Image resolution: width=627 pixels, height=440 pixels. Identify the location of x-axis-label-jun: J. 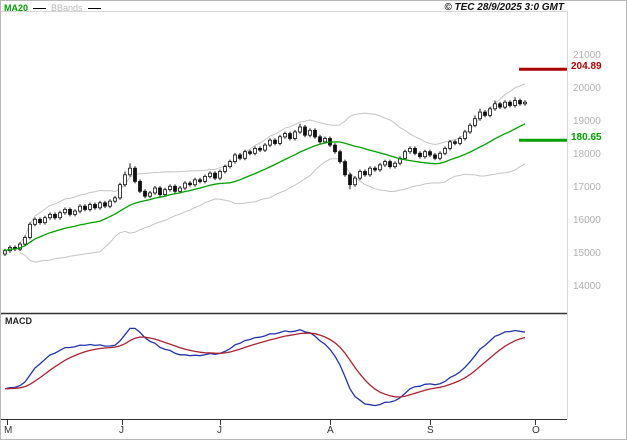
(121, 430).